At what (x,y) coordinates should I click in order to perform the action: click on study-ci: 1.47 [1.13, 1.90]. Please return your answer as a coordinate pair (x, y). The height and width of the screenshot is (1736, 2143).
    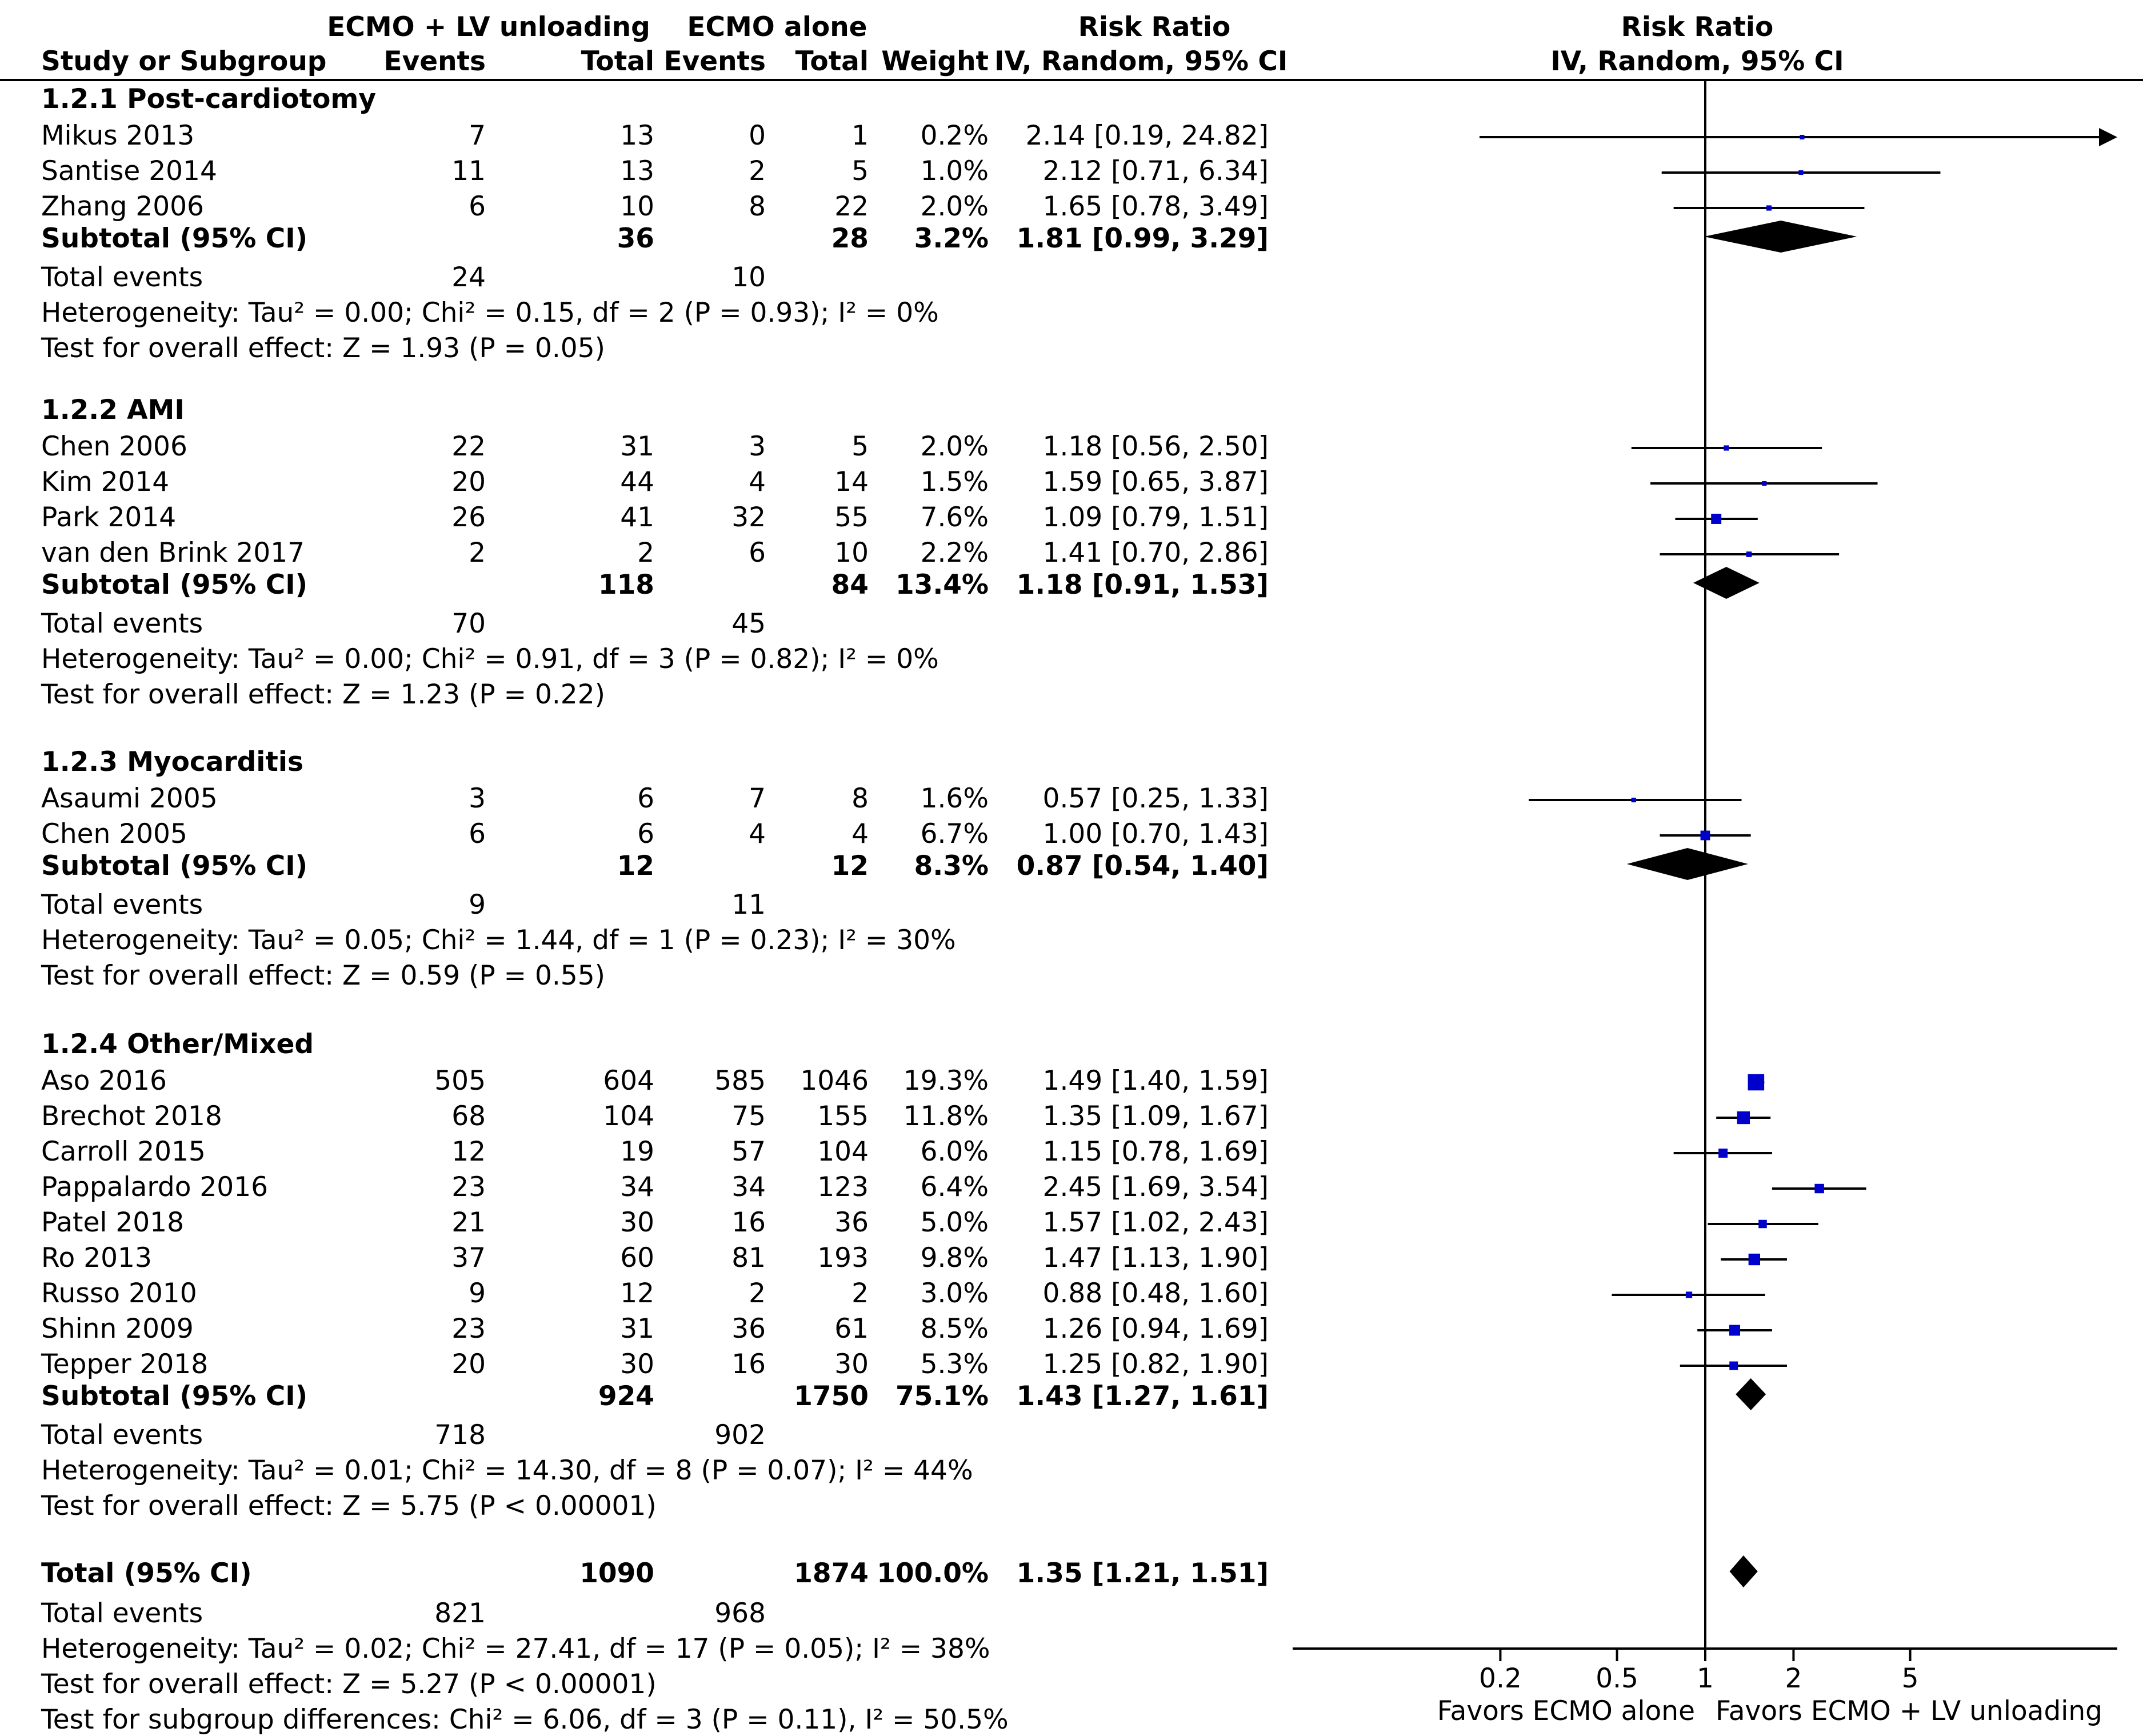
    Looking at the image, I should click on (1155, 1258).